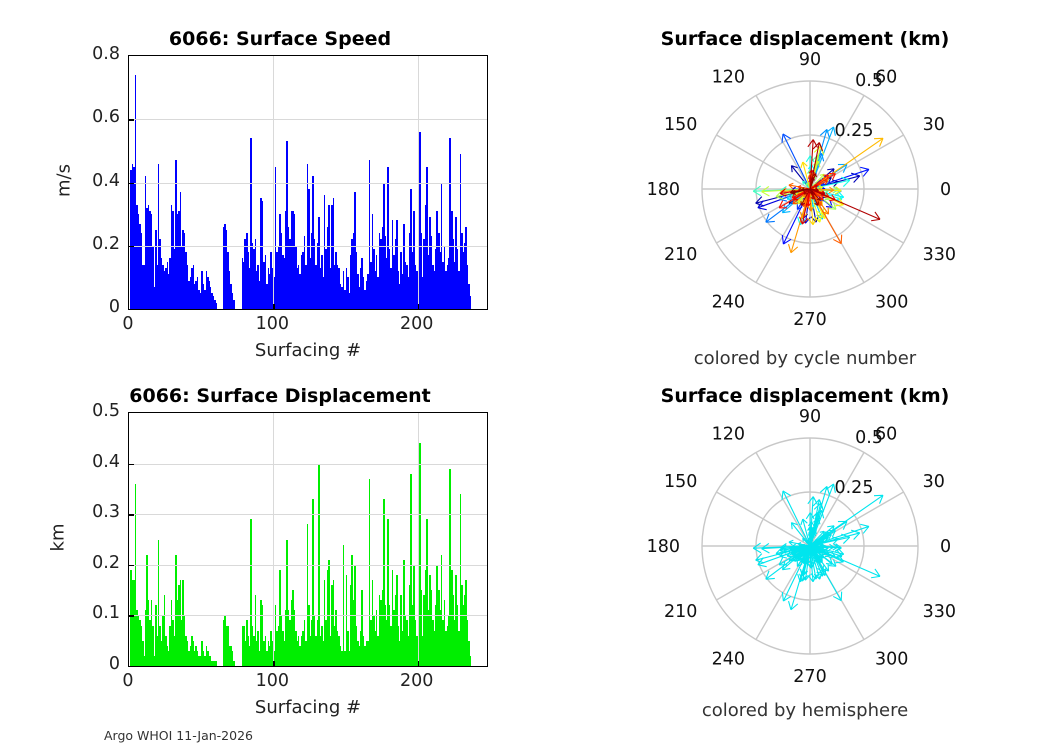 The image size is (1050, 750). What do you see at coordinates (106, 613) in the screenshot?
I see `y-axis-tick-label: 0.1` at bounding box center [106, 613].